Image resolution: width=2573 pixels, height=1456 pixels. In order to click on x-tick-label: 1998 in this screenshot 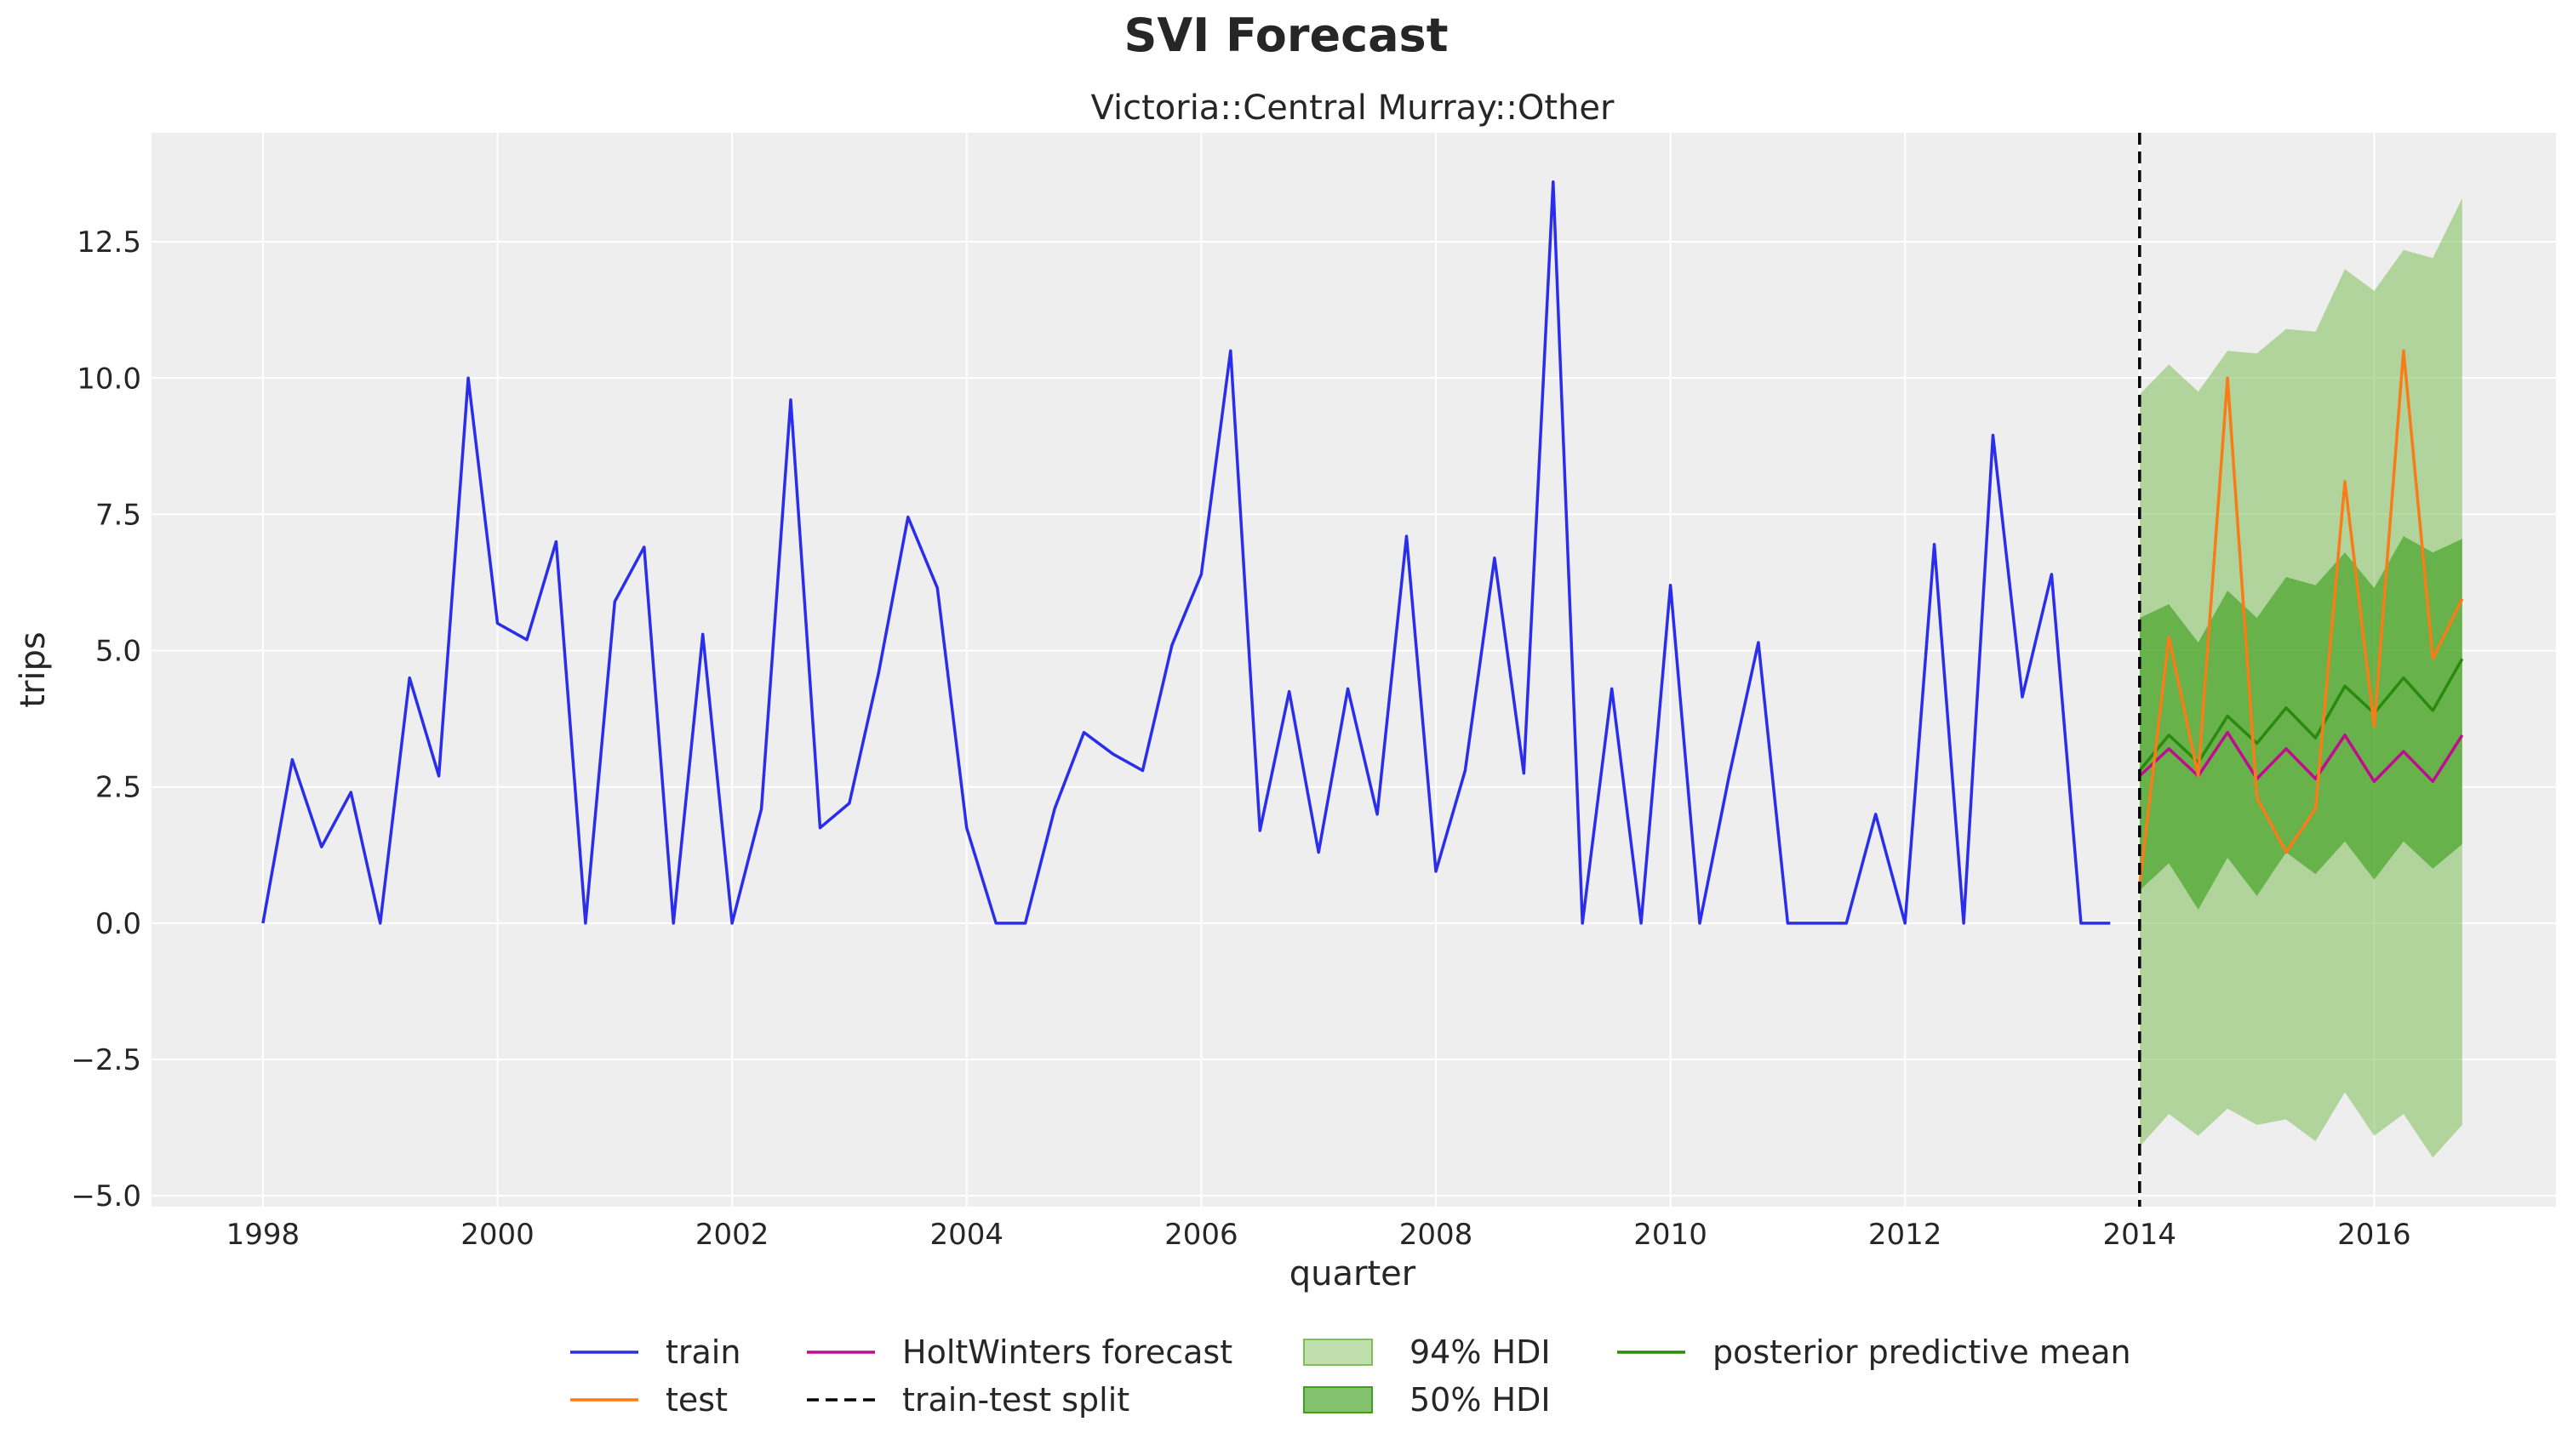, I will do `click(263, 1235)`.